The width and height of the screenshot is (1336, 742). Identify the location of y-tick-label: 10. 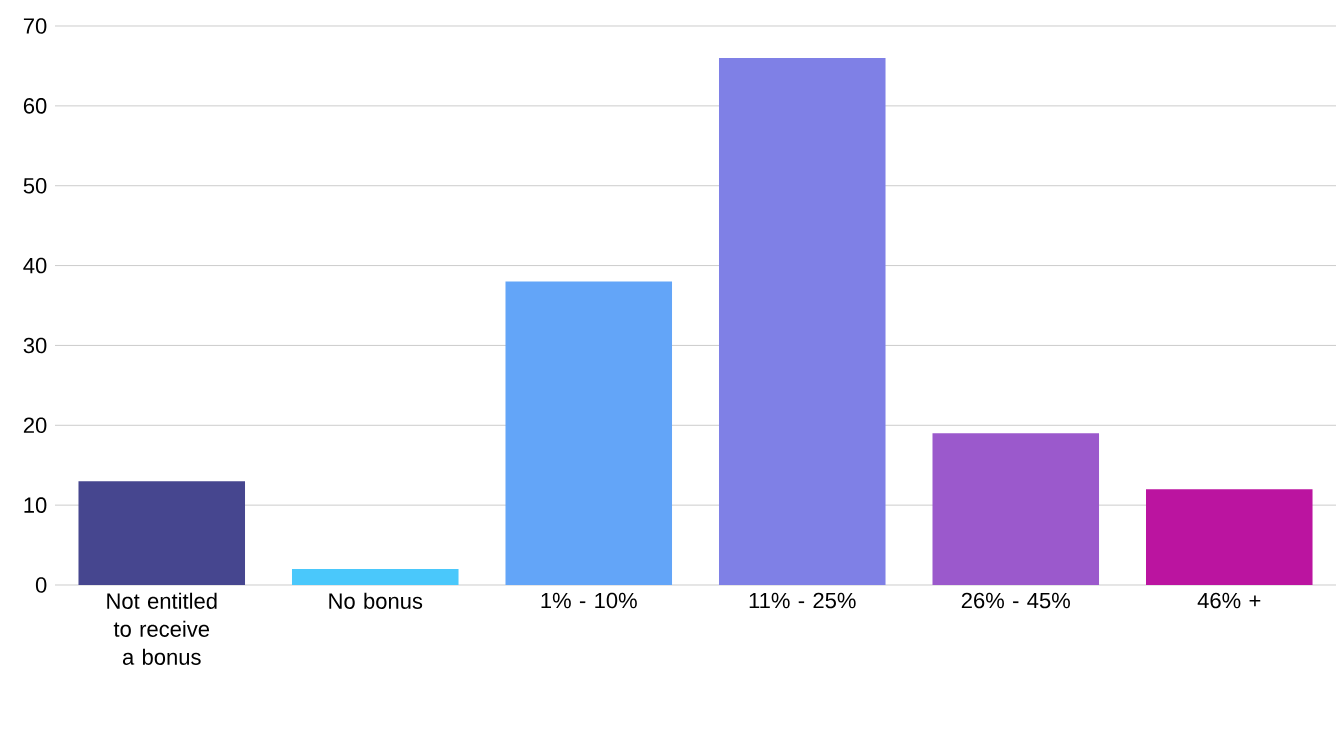
(35, 505).